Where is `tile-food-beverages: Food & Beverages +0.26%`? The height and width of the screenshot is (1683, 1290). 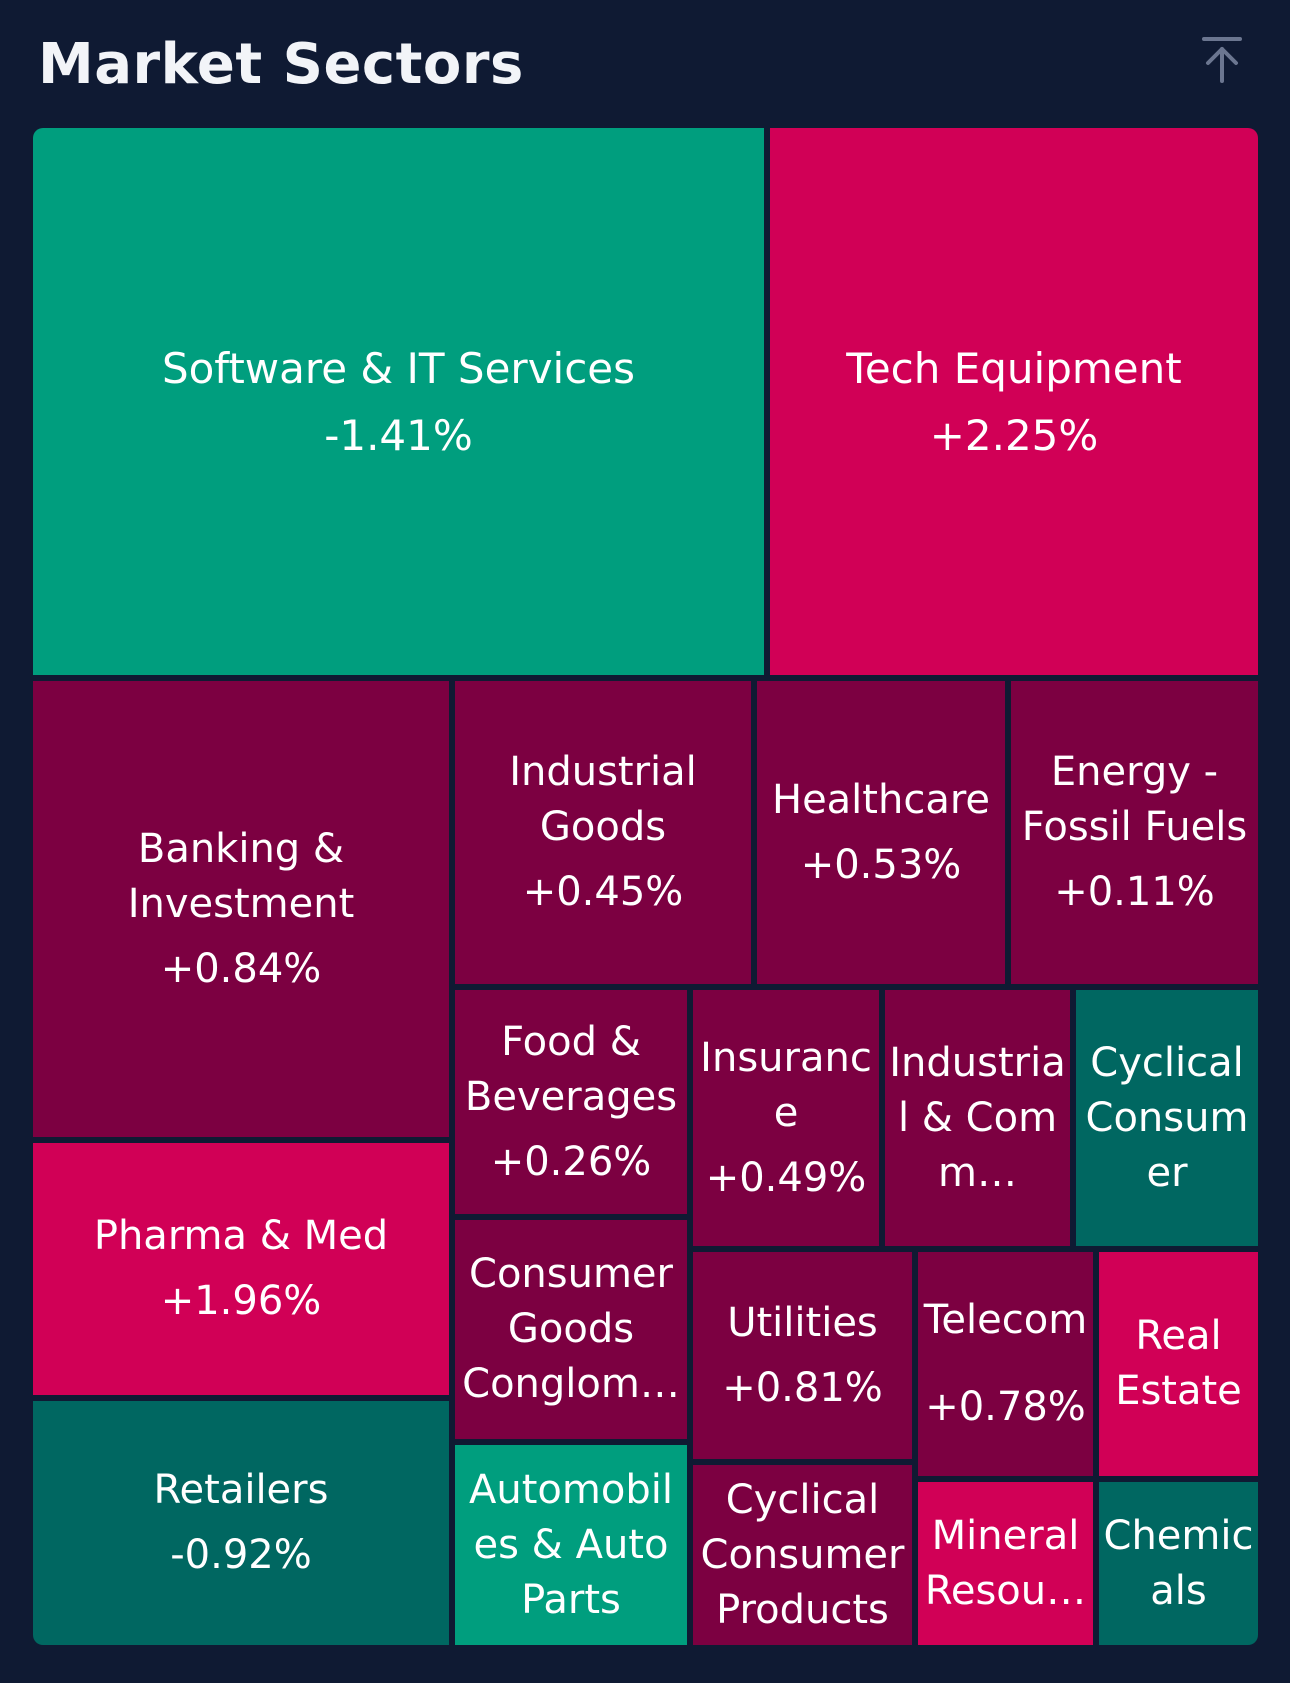 tile-food-beverages: Food & Beverages +0.26% is located at coordinates (571, 1102).